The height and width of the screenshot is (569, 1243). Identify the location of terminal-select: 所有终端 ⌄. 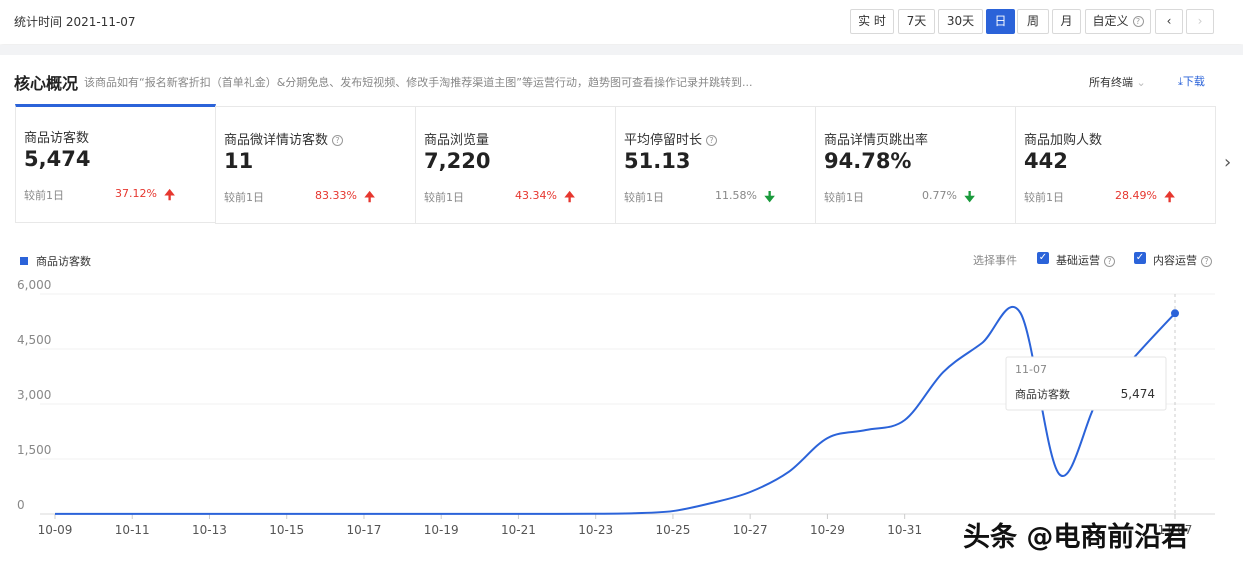
(1117, 82).